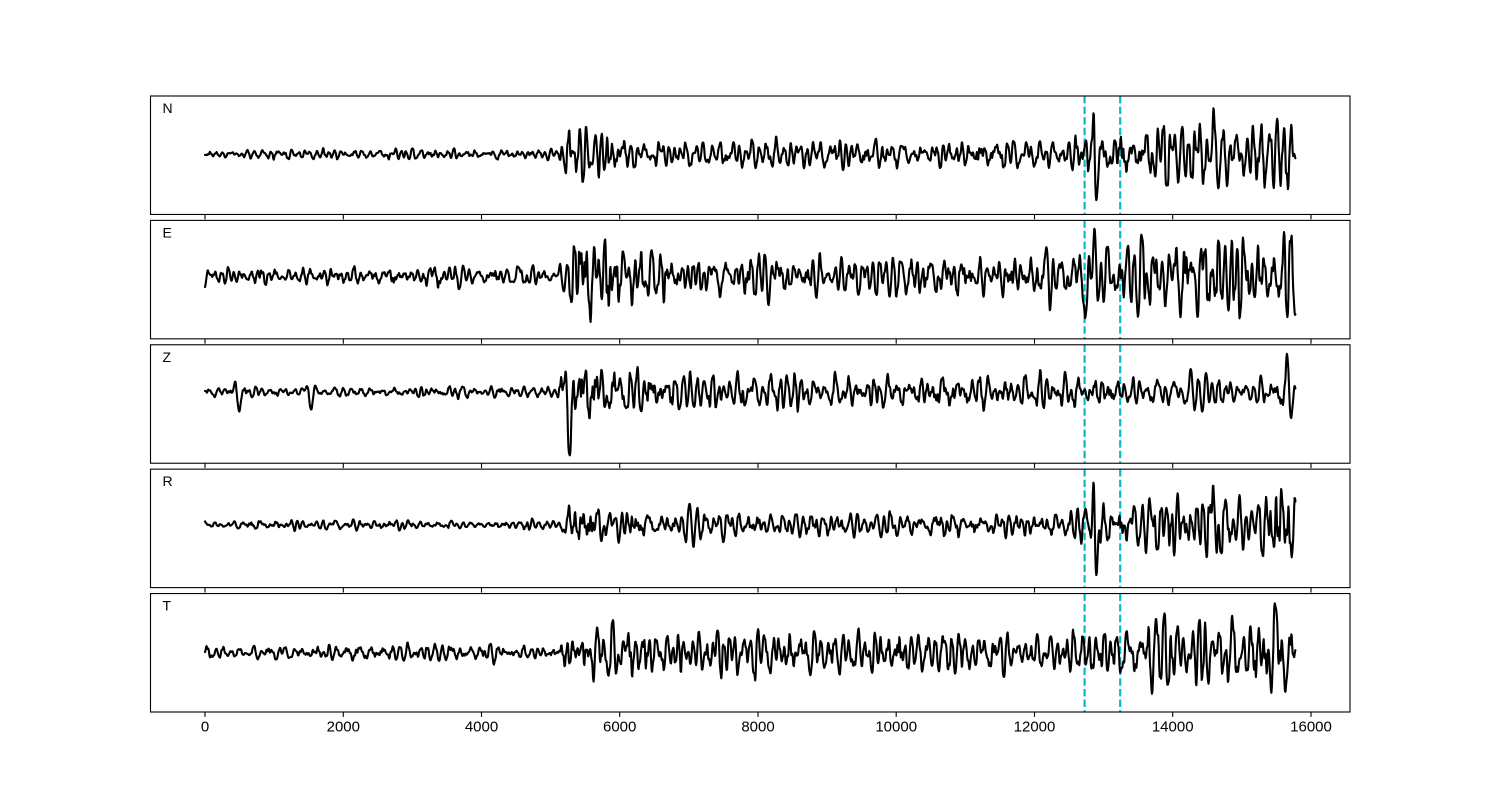 The width and height of the screenshot is (1500, 800). What do you see at coordinates (1035, 727) in the screenshot?
I see `svg-text: 12000` at bounding box center [1035, 727].